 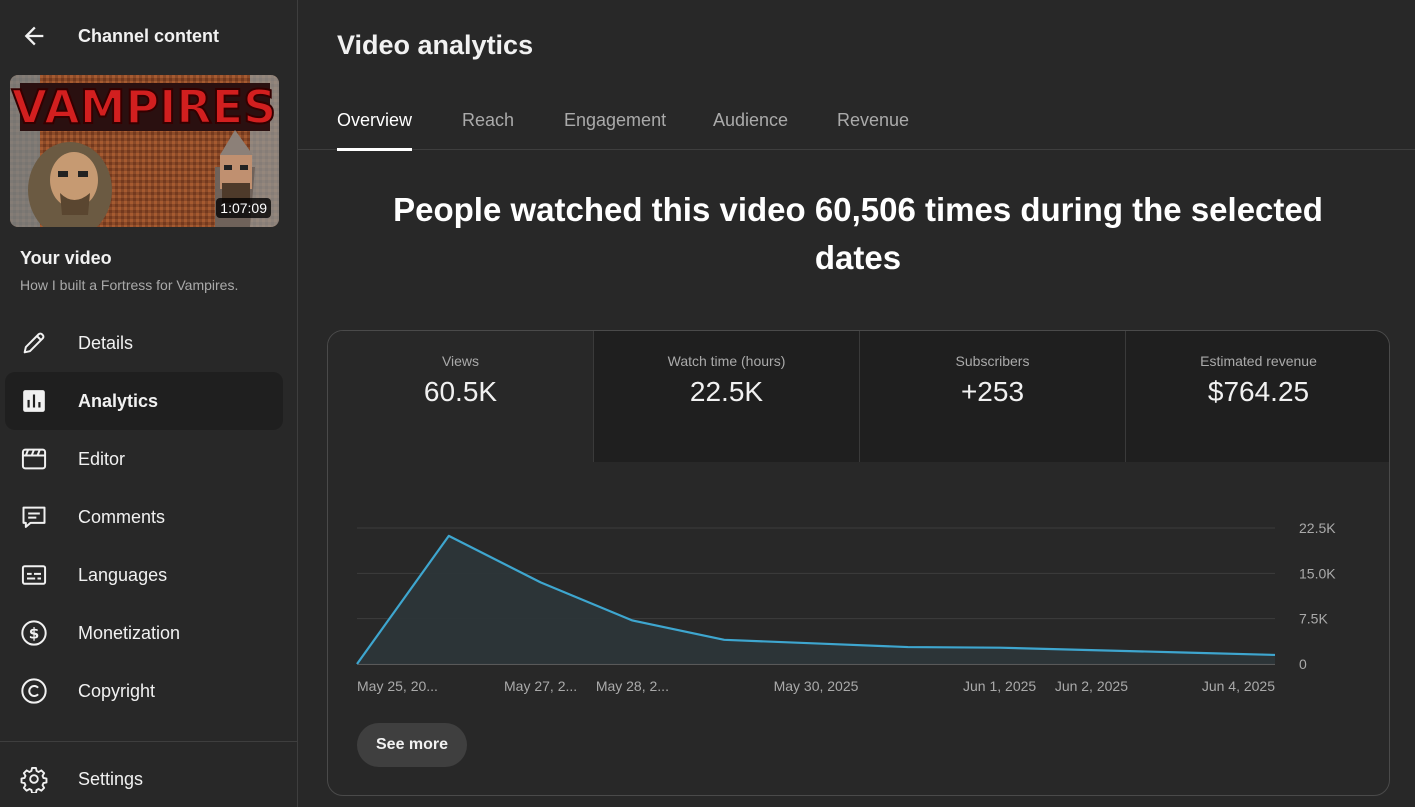 What do you see at coordinates (460, 391) in the screenshot?
I see `metric-value: 60.5K` at bounding box center [460, 391].